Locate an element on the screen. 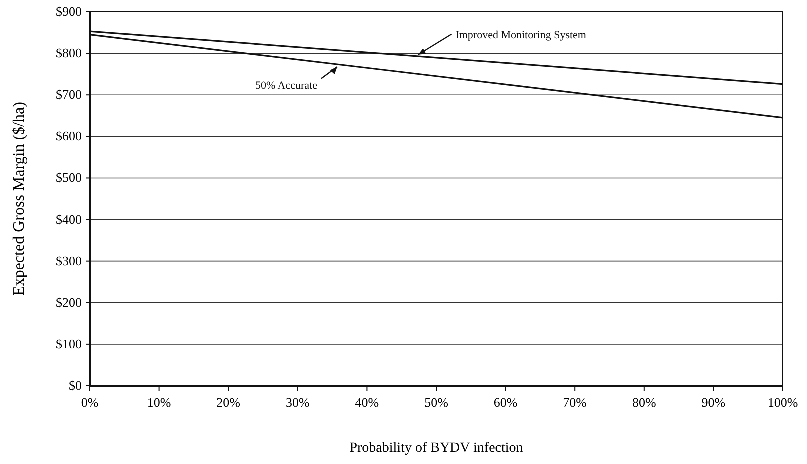 The image size is (807, 464). x-tick-label: 70% is located at coordinates (575, 402).